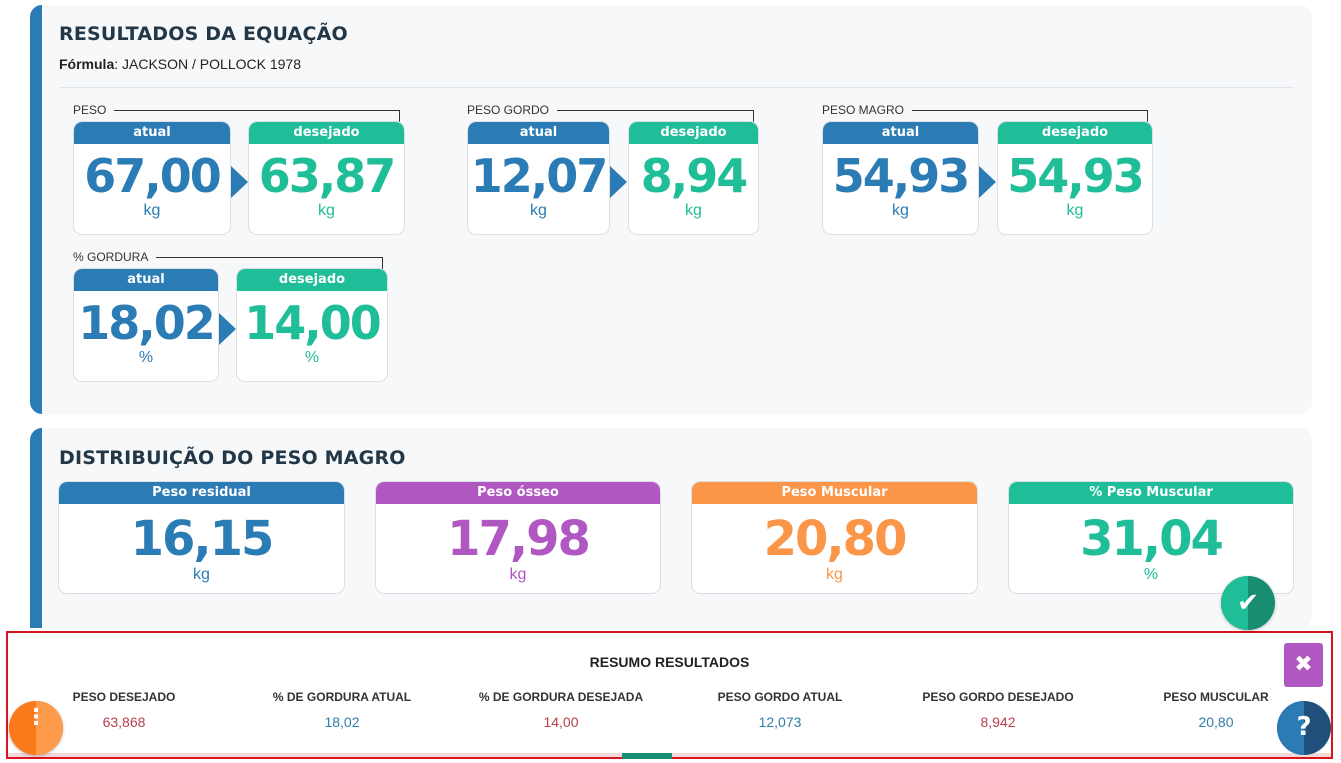  What do you see at coordinates (87, 64) in the screenshot?
I see `formula-label: Fórmula` at bounding box center [87, 64].